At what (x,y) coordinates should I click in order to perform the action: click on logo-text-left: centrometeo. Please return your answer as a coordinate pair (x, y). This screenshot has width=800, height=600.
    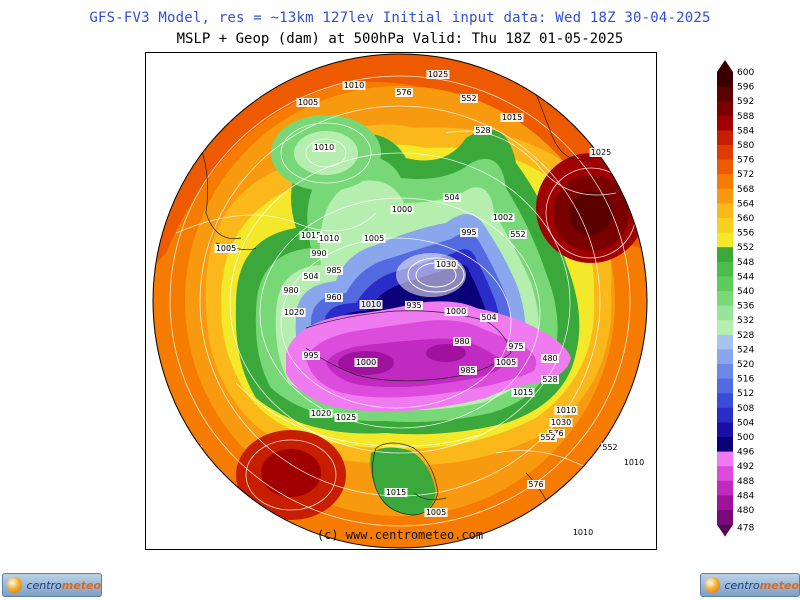
    Looking at the image, I should click on (63, 585).